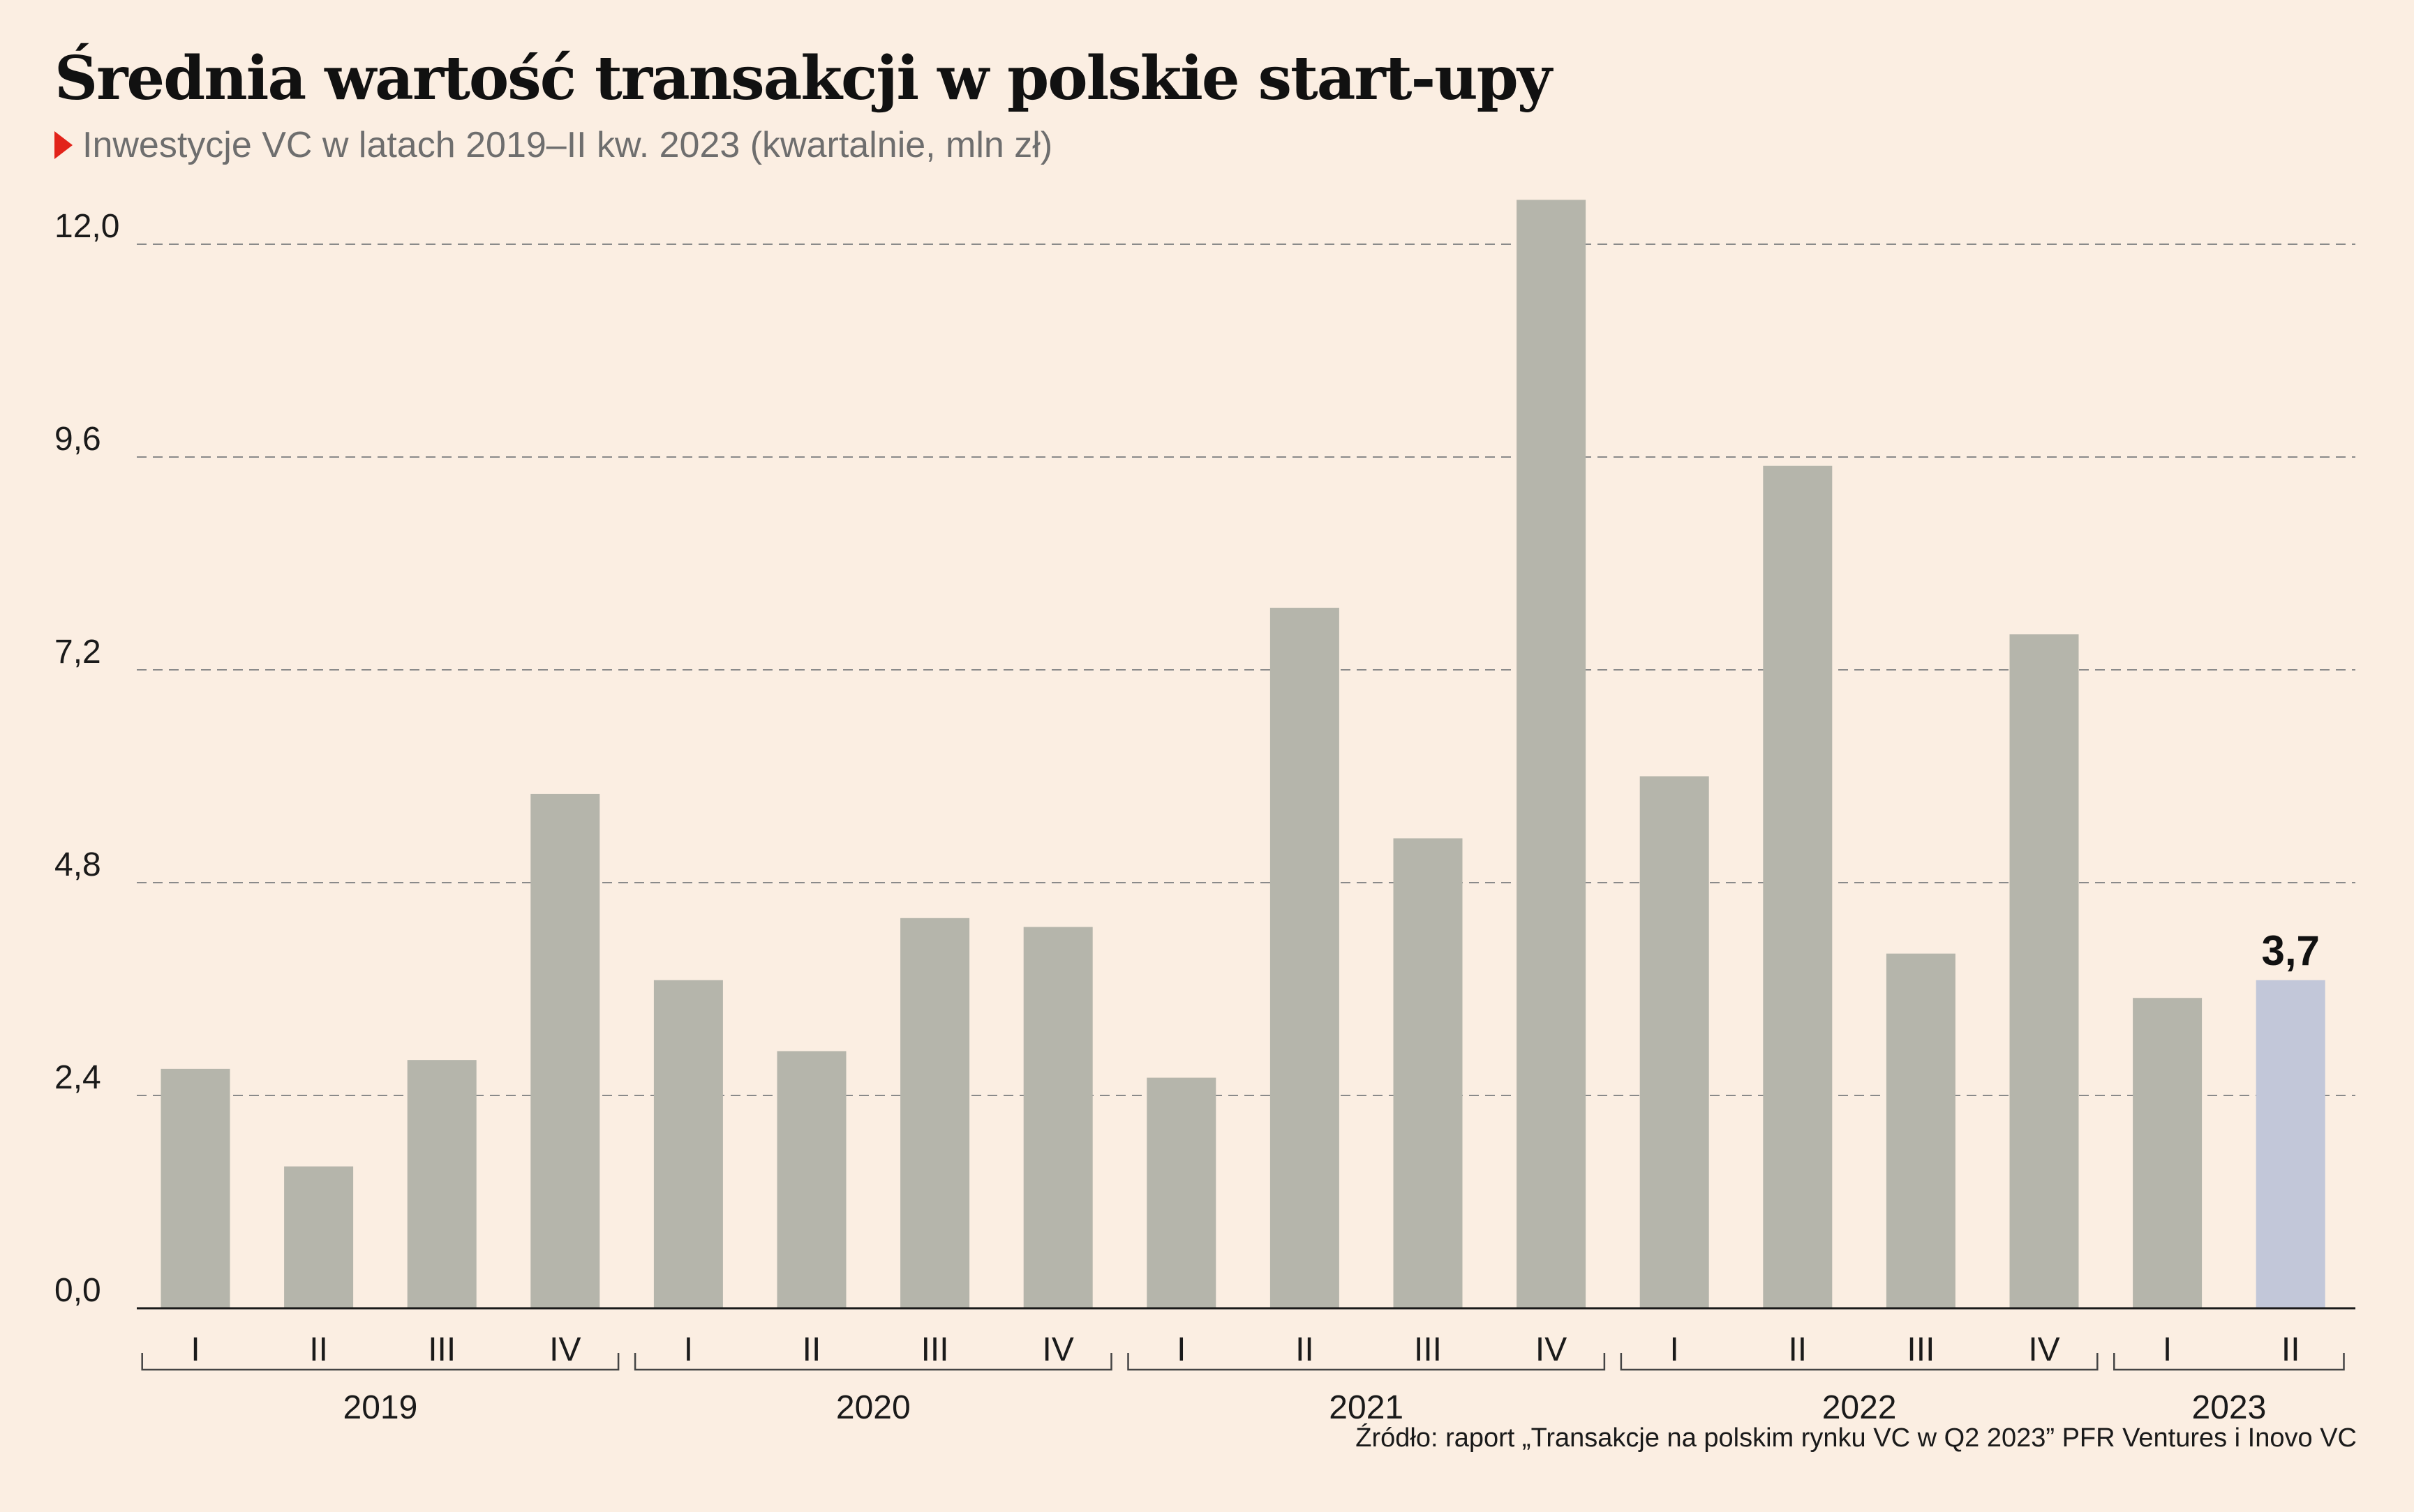 The image size is (2414, 1512). What do you see at coordinates (87, 226) in the screenshot?
I see `y-tick-label: 12,0` at bounding box center [87, 226].